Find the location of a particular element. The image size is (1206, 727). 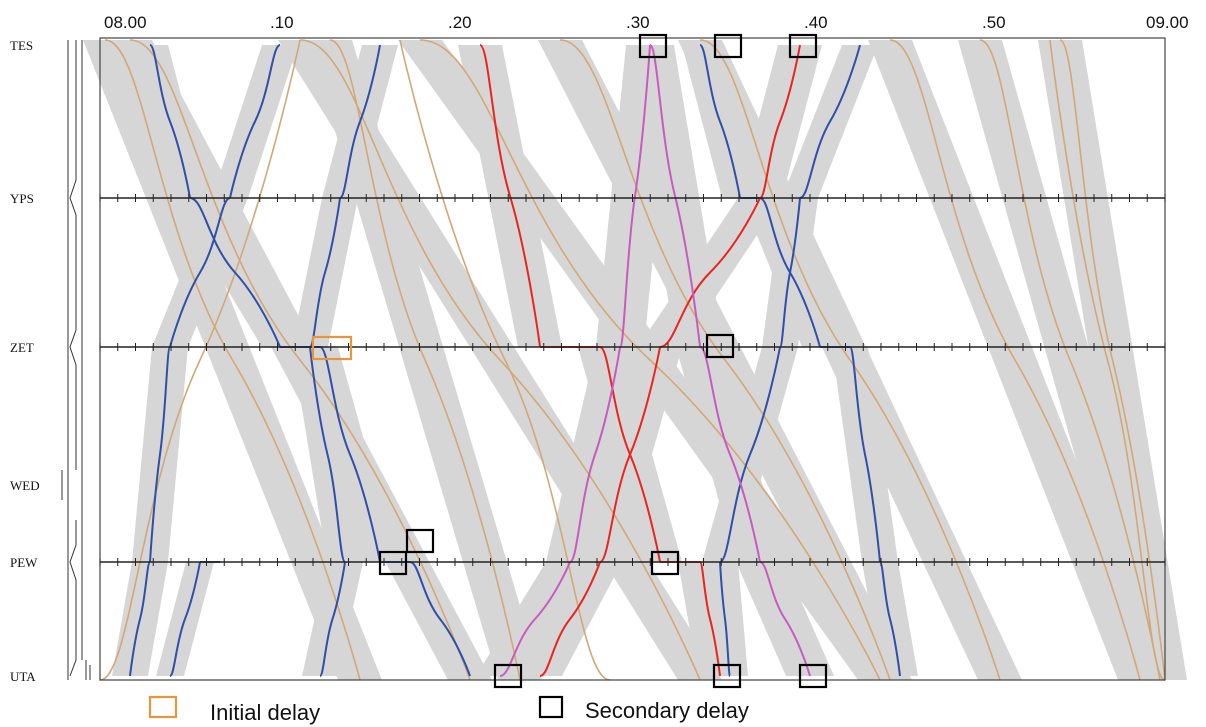

time-label: .20 is located at coordinates (460, 22).